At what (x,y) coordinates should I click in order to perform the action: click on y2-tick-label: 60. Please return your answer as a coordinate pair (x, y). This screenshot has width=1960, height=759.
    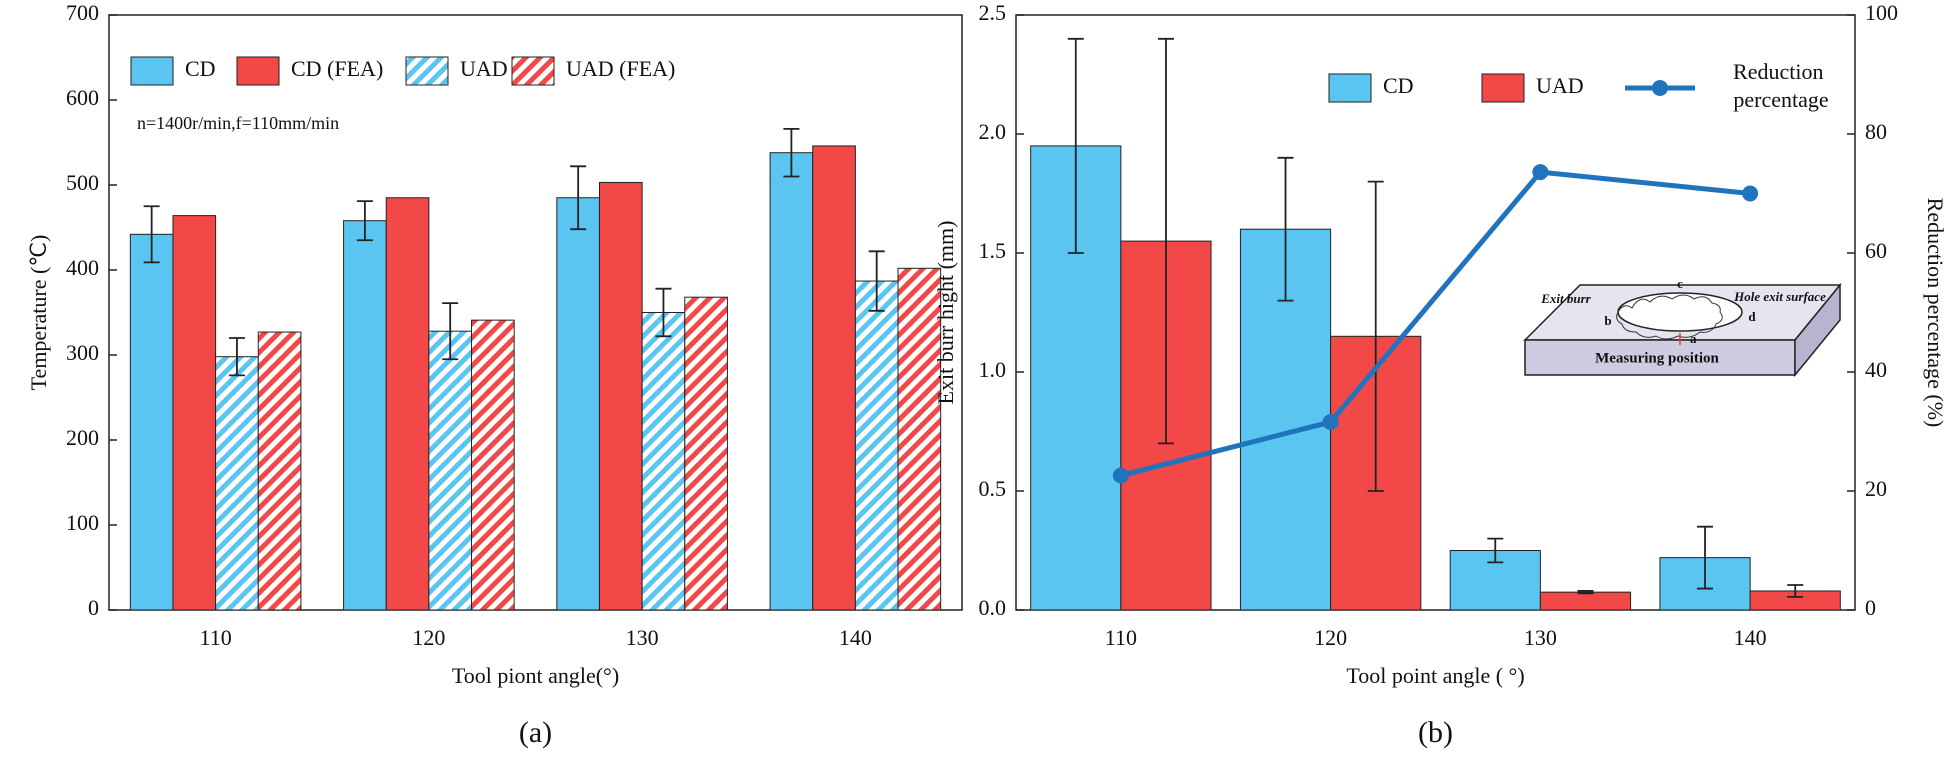
    Looking at the image, I should click on (1876, 250).